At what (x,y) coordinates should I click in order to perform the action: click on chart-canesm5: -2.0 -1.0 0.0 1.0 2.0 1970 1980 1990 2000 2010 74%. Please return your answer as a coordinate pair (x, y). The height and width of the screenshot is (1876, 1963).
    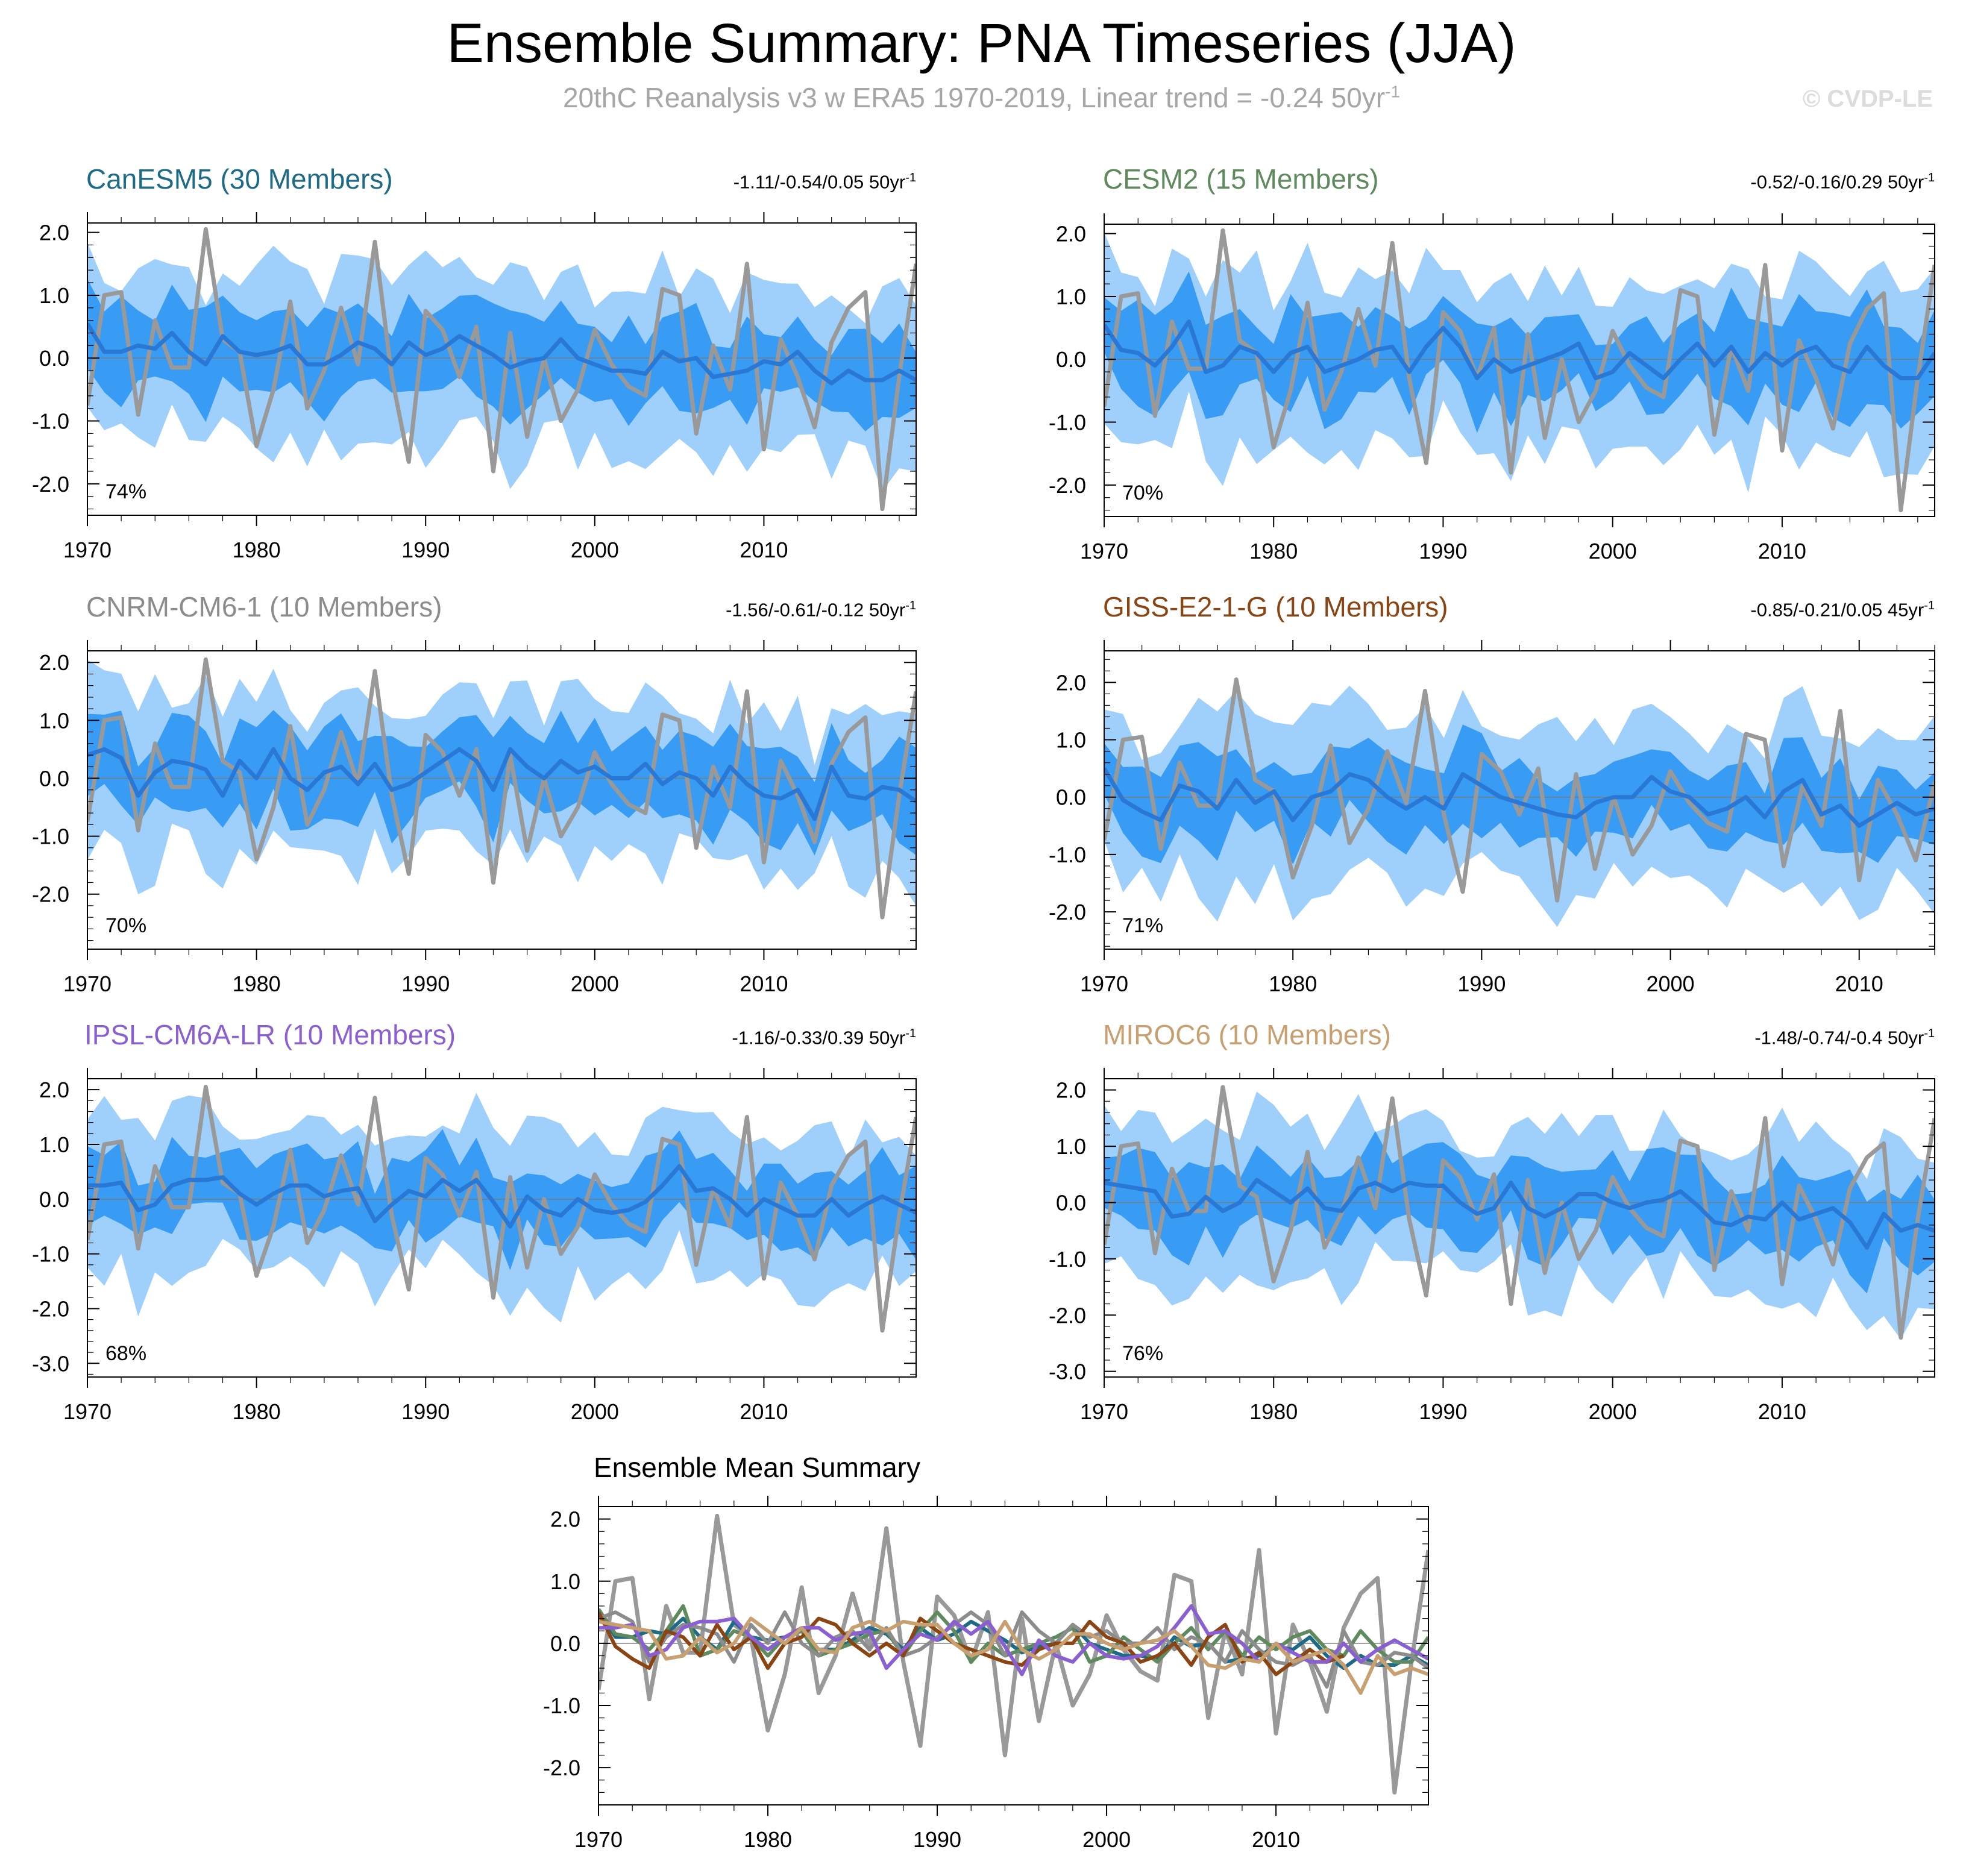
    Looking at the image, I should click on (474, 387).